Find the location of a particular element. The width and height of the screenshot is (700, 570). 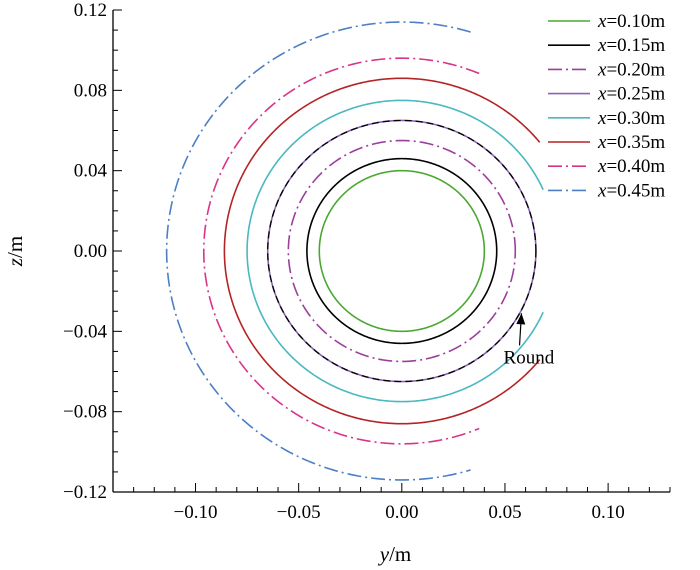

legend-label-6: x=0.40m is located at coordinates (631, 166).